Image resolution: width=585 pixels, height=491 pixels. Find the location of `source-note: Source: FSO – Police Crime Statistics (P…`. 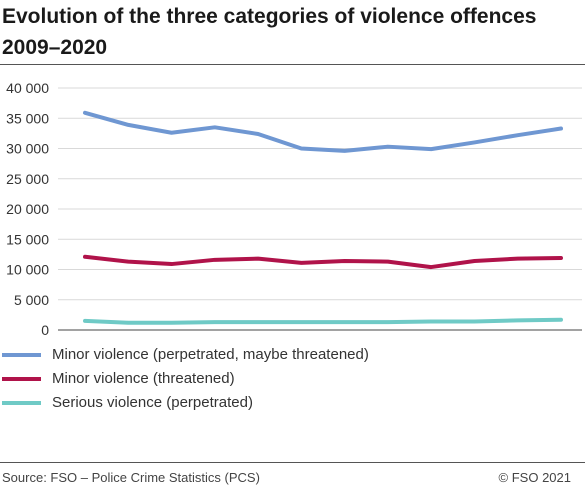

source-note: Source: FSO – Police Crime Statistics (P… is located at coordinates (131, 477).